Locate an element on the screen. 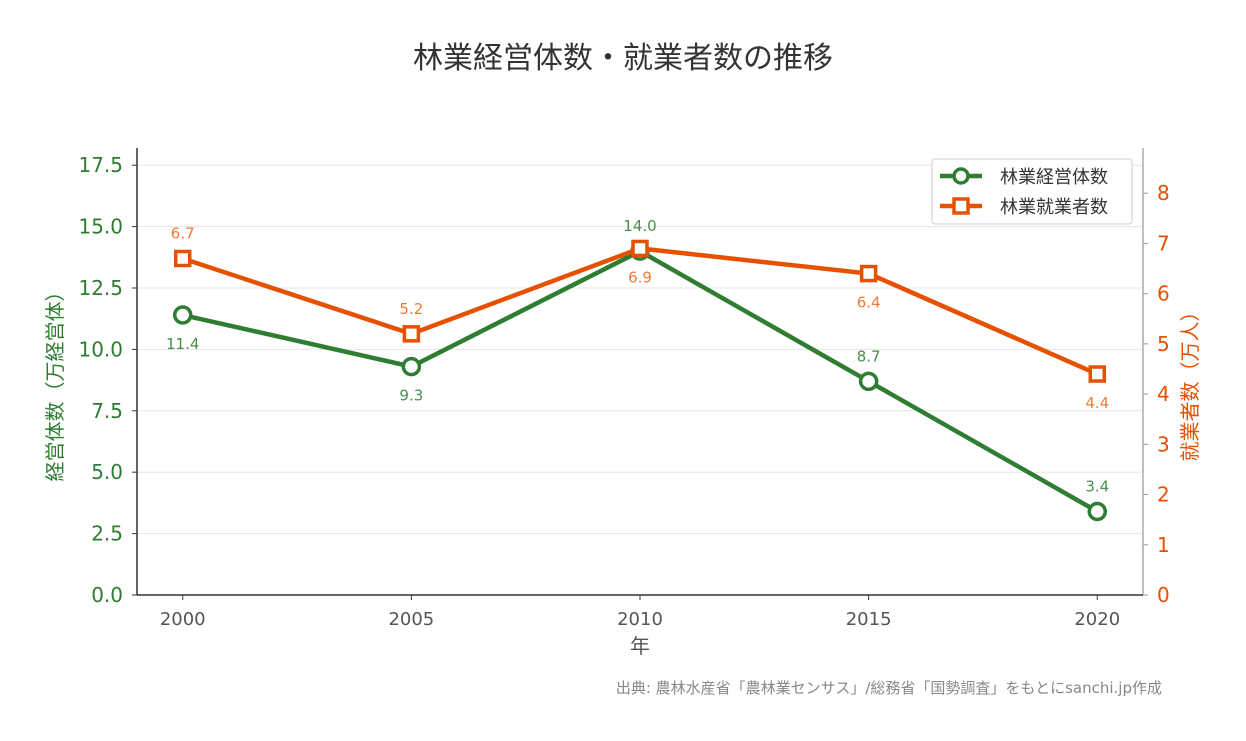  y-right-tick-label: 2 is located at coordinates (1163, 495).